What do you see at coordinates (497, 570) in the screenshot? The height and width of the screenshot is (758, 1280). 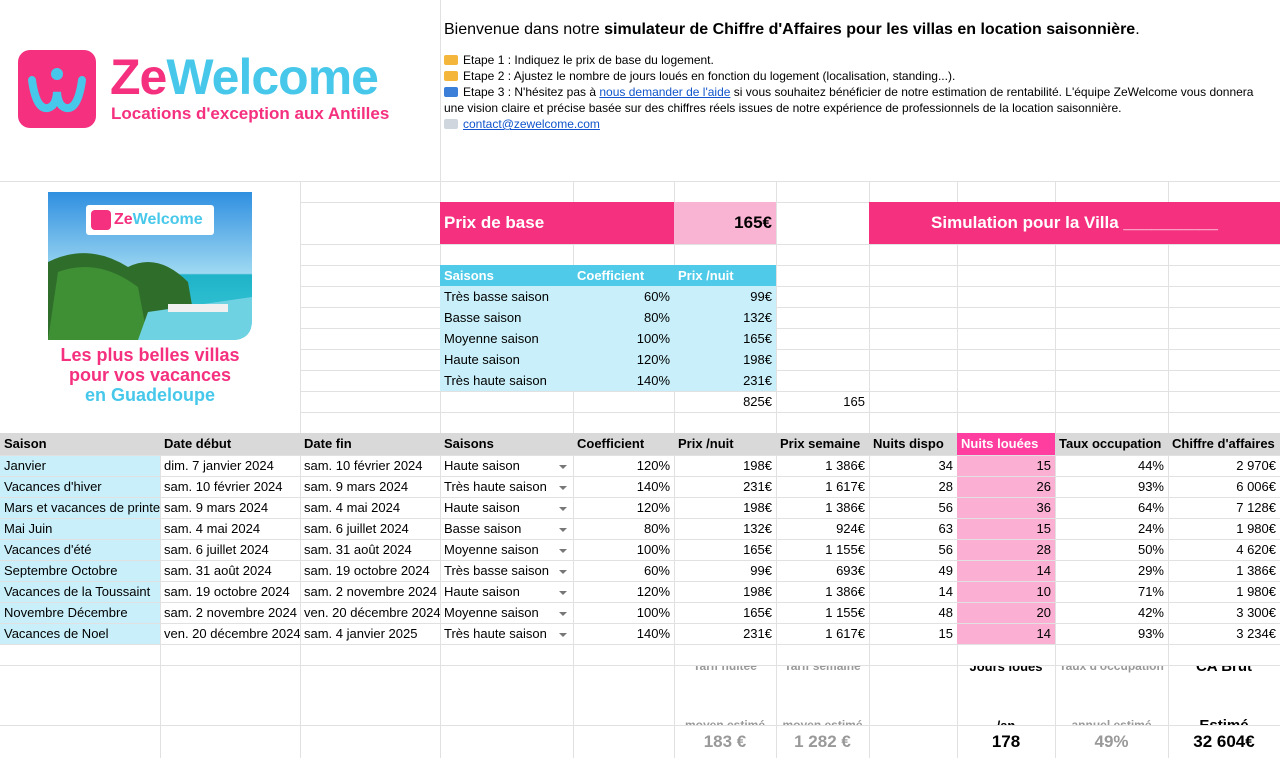 I see `schedule-cell: Très basse saison` at bounding box center [497, 570].